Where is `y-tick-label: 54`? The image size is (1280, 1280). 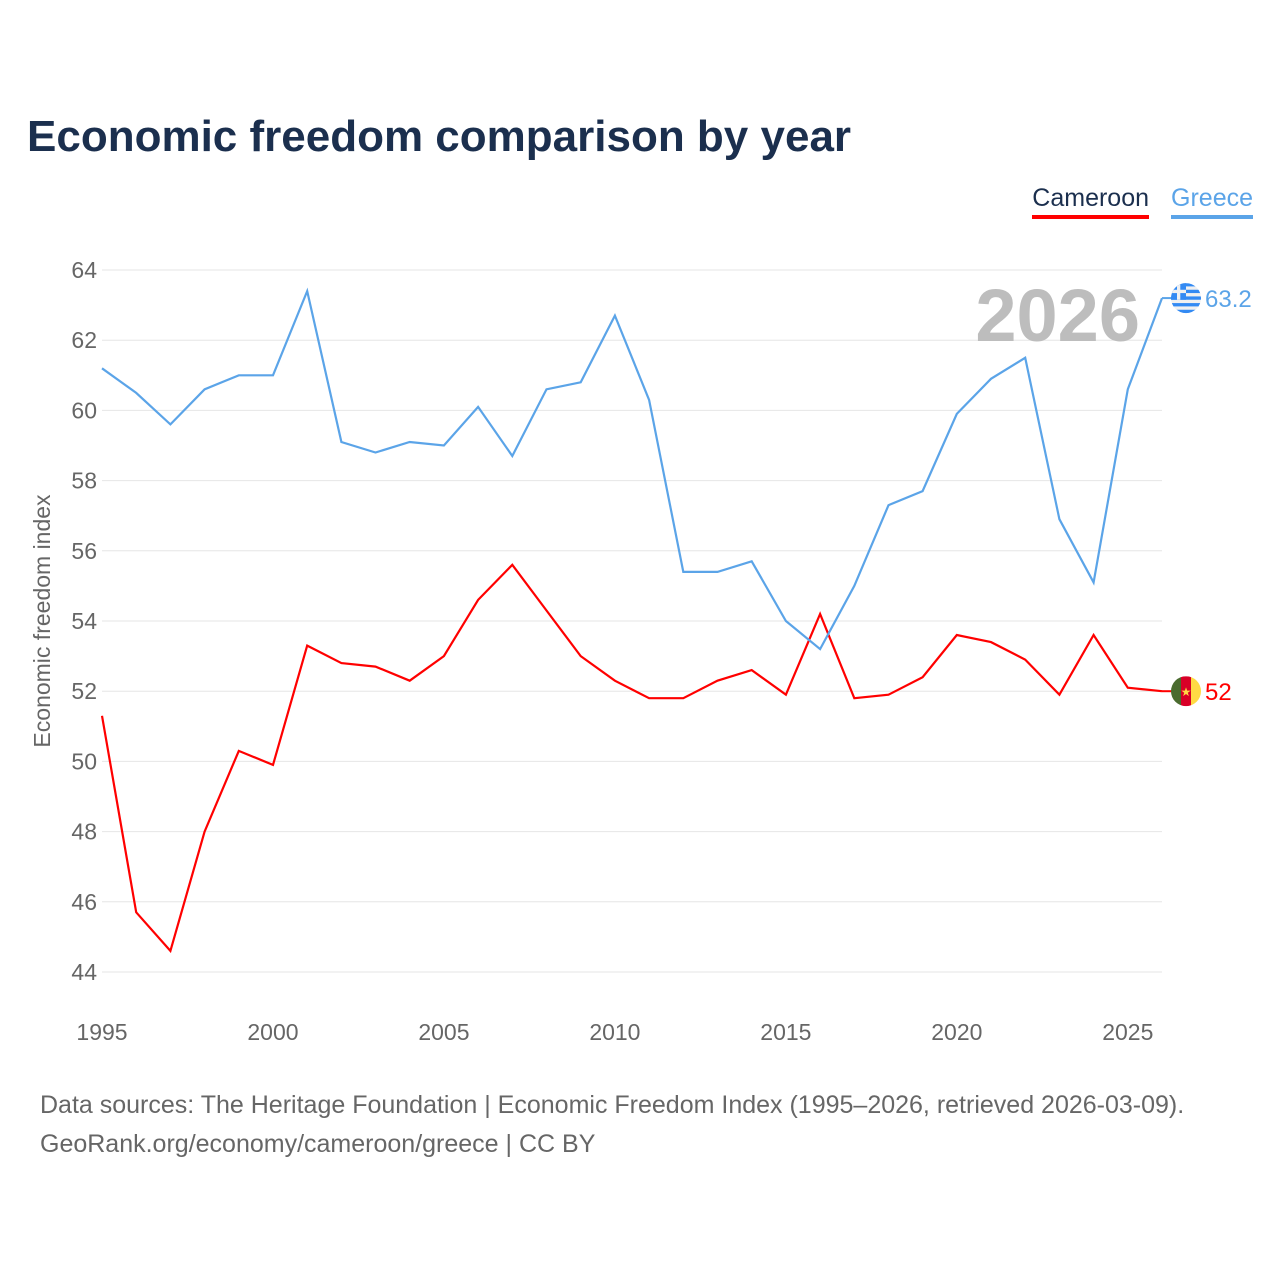
y-tick-label: 54 is located at coordinates (84, 621).